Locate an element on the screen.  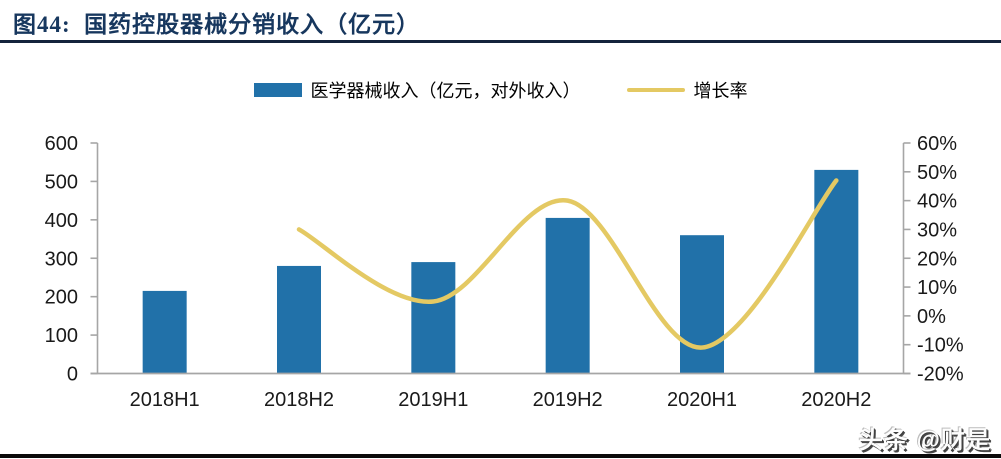
x-axis-category-label: 2020H2 is located at coordinates (836, 400).